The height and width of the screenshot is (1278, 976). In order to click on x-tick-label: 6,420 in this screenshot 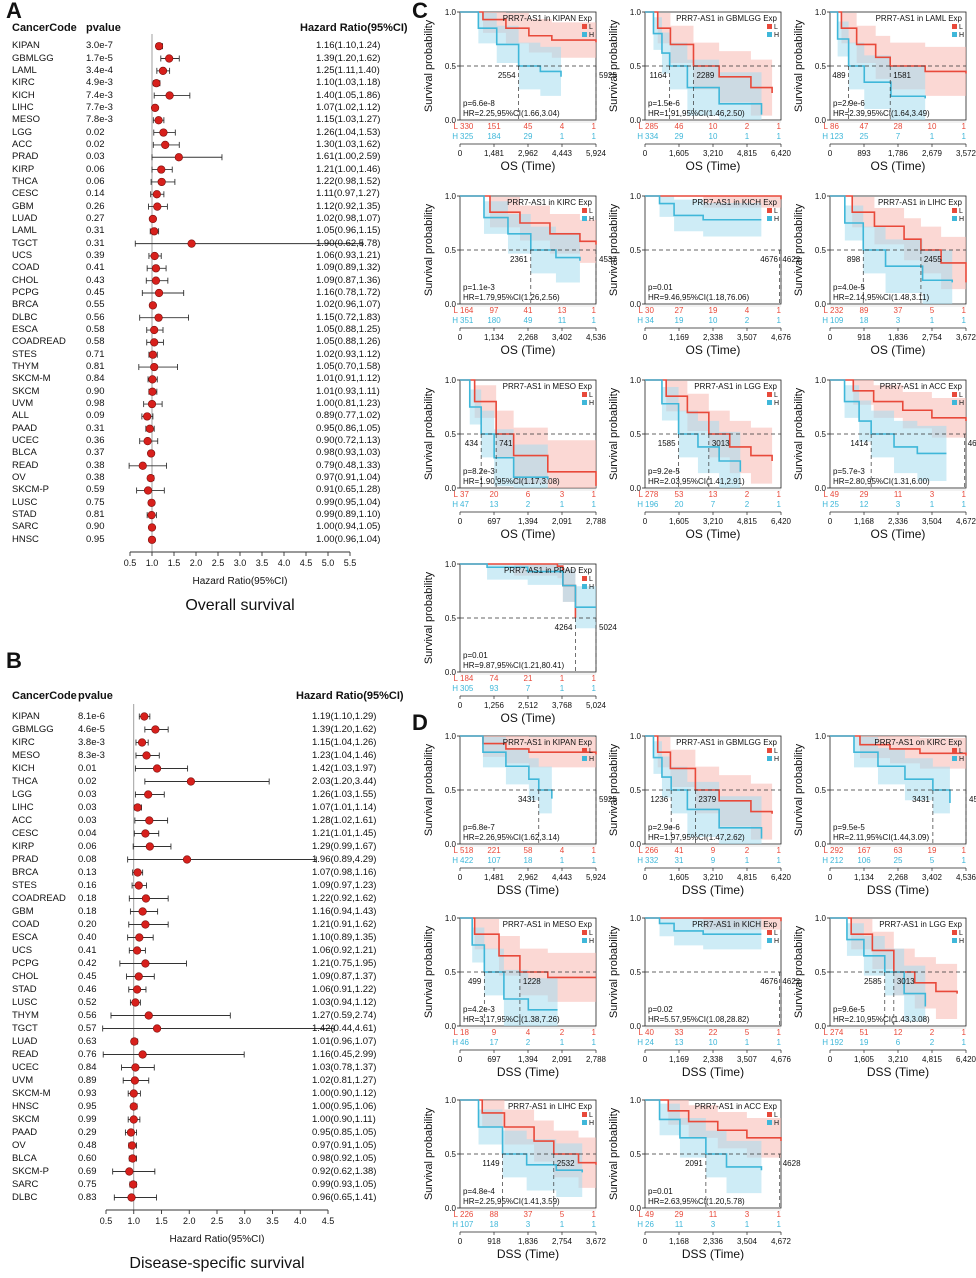, I will do `click(781, 153)`.